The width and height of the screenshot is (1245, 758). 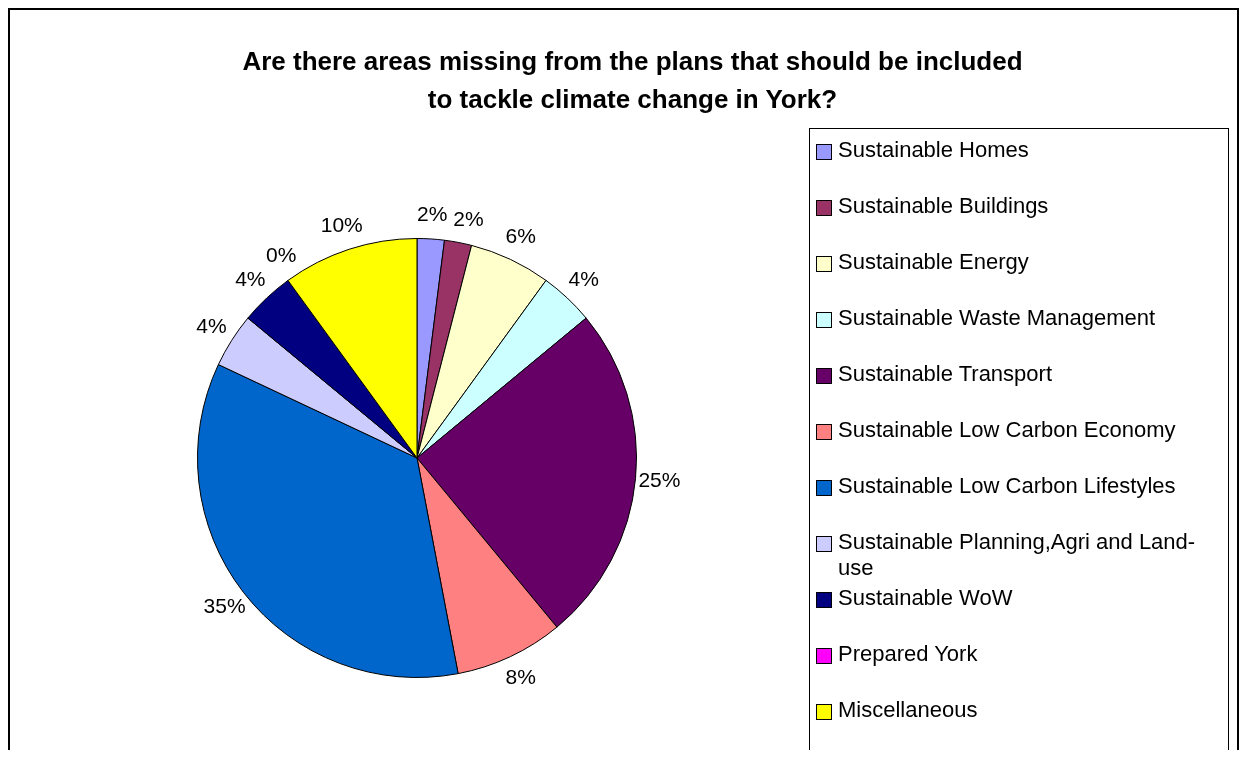 What do you see at coordinates (933, 262) in the screenshot?
I see `legend-label: Sustainable Energy` at bounding box center [933, 262].